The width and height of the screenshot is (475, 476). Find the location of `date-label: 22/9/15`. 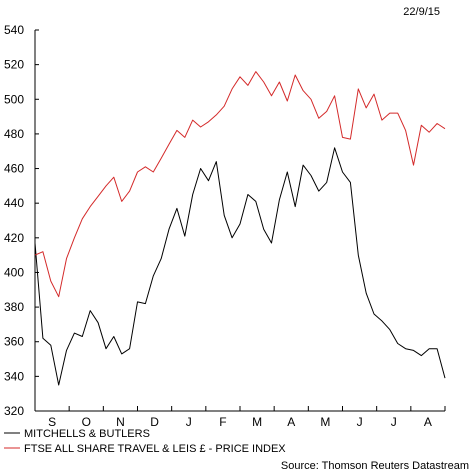

date-label: 22/9/15 is located at coordinates (421, 12).